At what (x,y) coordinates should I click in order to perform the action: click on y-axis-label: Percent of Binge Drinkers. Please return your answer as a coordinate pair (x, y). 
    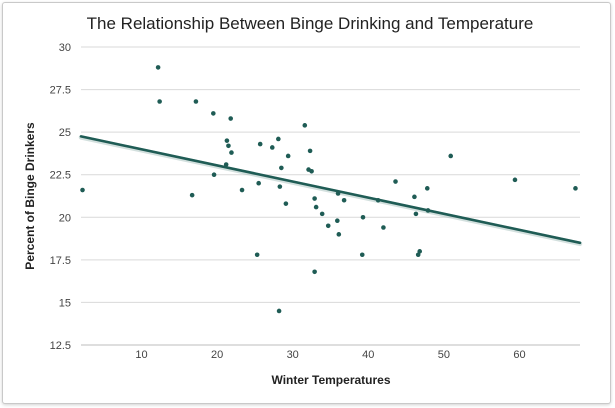
    Looking at the image, I should click on (30, 196).